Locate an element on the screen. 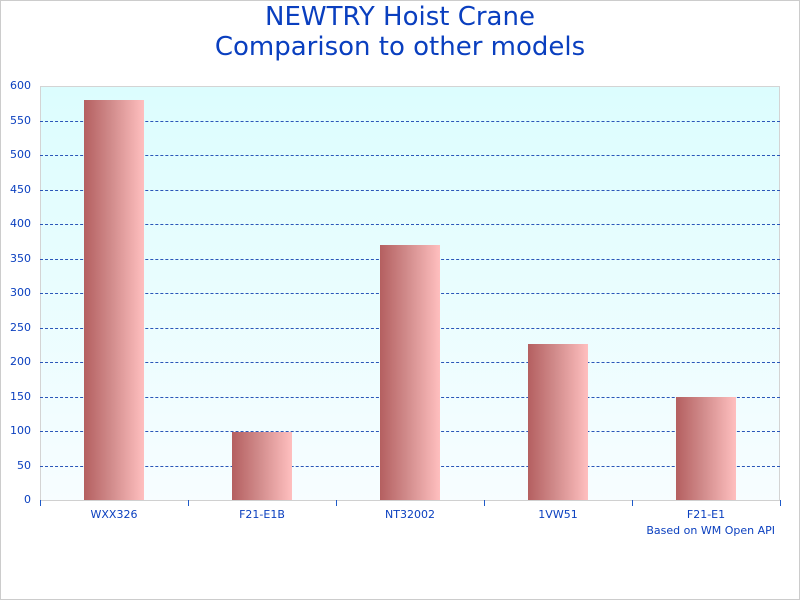  source-credit: Based on WM Open API is located at coordinates (710, 530).